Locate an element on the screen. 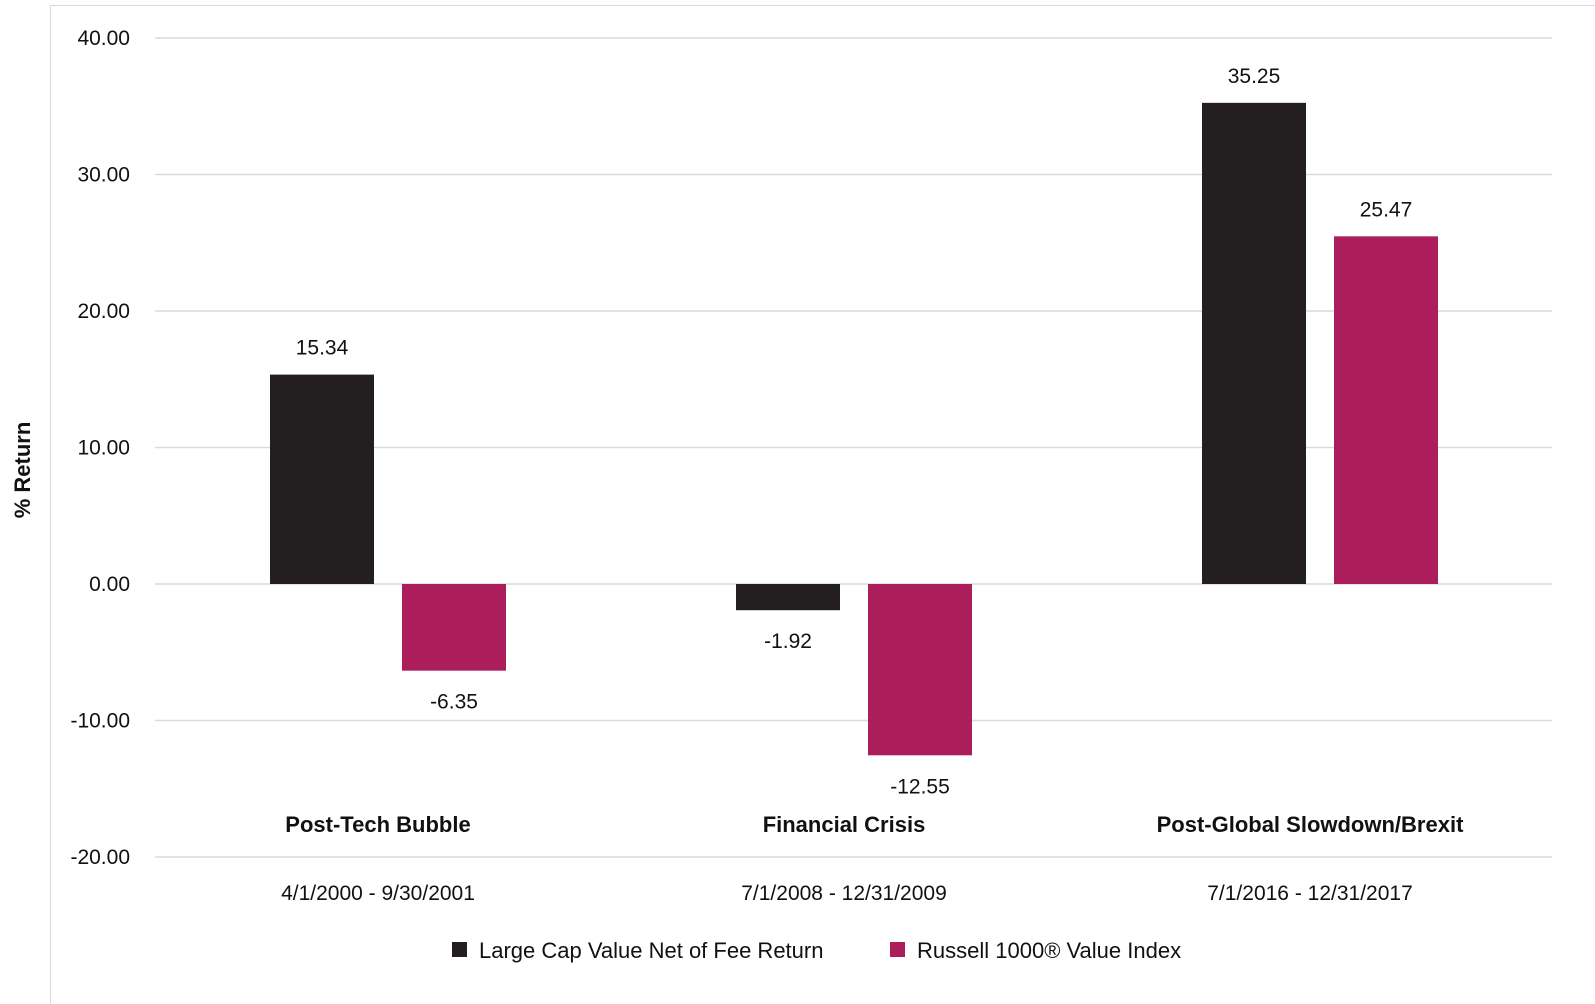 Image resolution: width=1595 pixels, height=1004 pixels. y-axis-ticks: 40.00 30.00 20.00 10.00 0.00 -10.00 -20.00 is located at coordinates (100, 448).